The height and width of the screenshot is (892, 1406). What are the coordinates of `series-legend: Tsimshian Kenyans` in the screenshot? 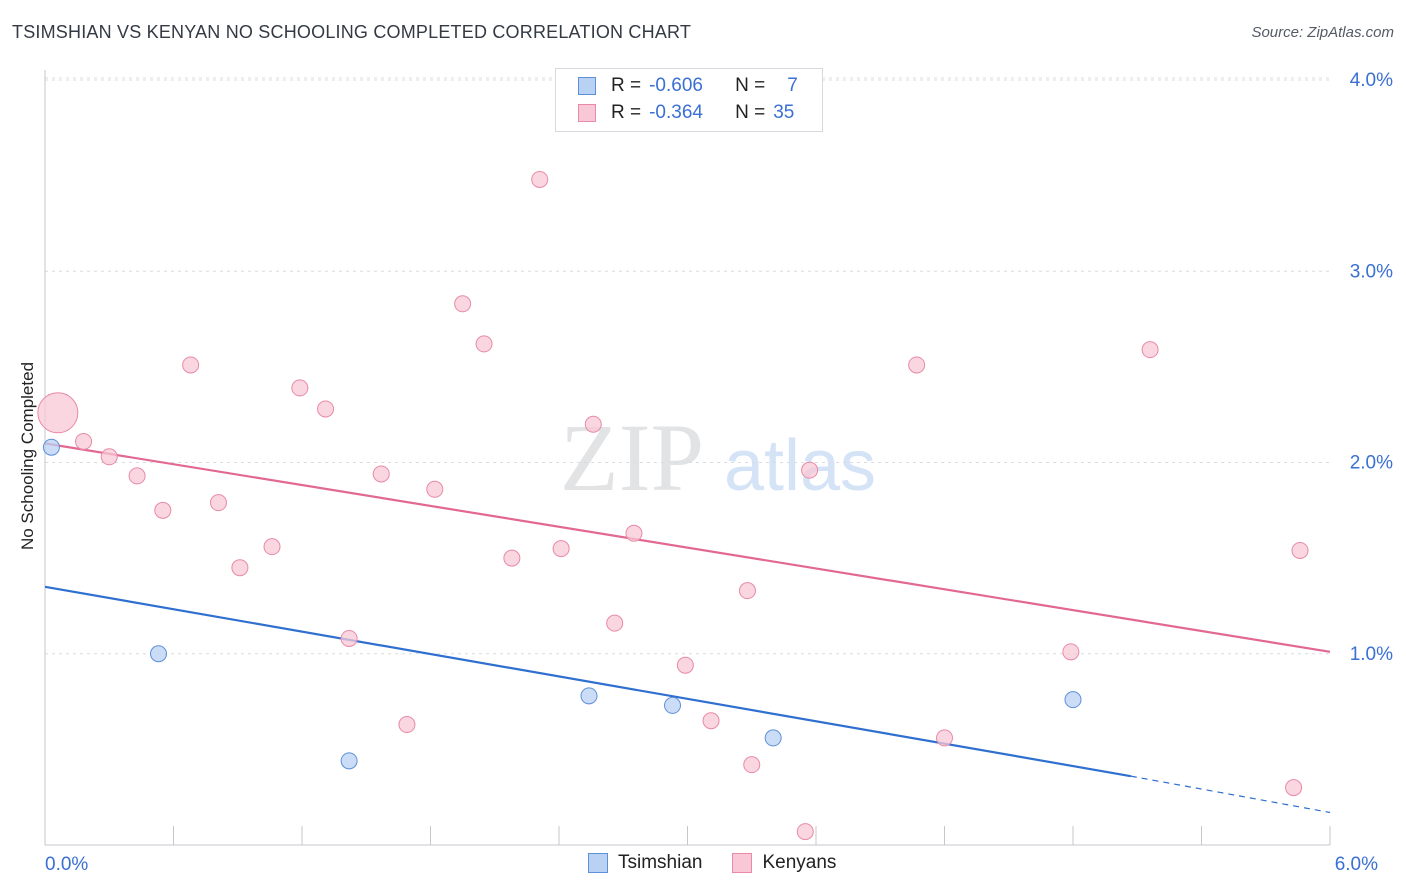 It's located at (727, 863).